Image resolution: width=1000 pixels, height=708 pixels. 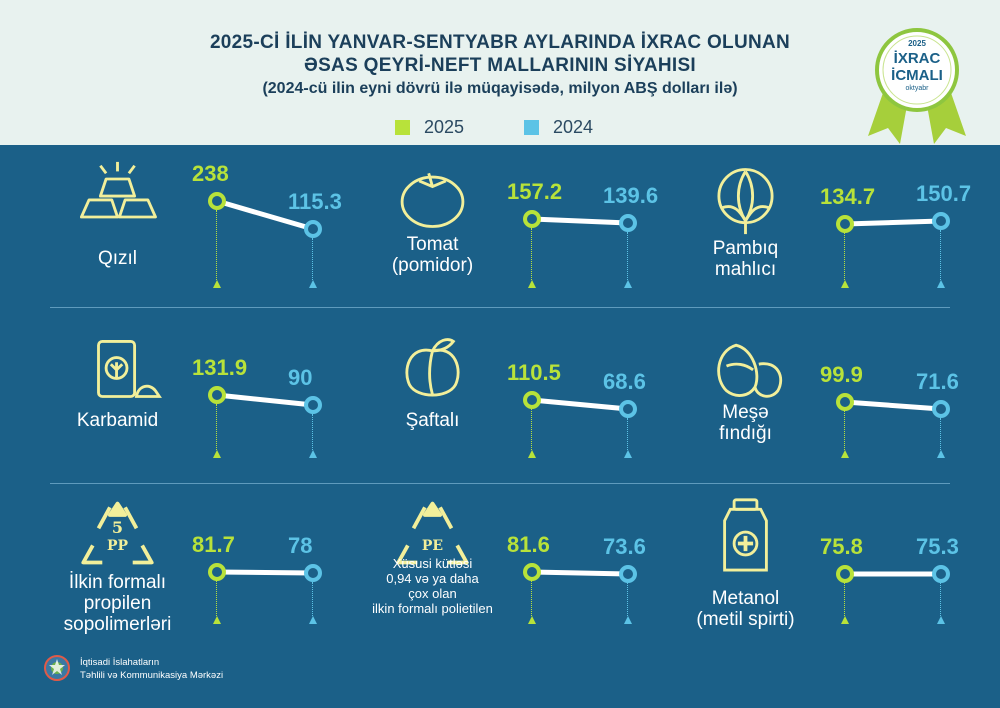 I want to click on item-label-line: Şaftalı, so click(x=432, y=420).